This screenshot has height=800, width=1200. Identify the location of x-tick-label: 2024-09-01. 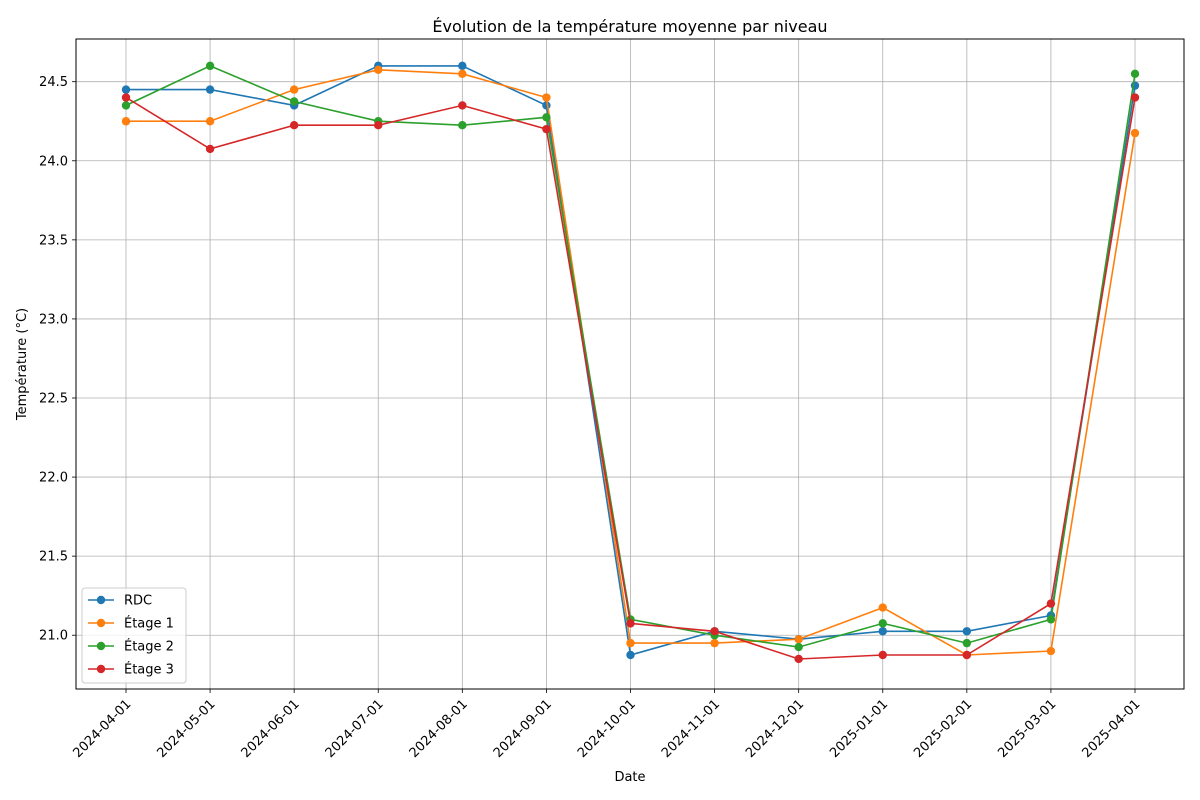
(523, 729).